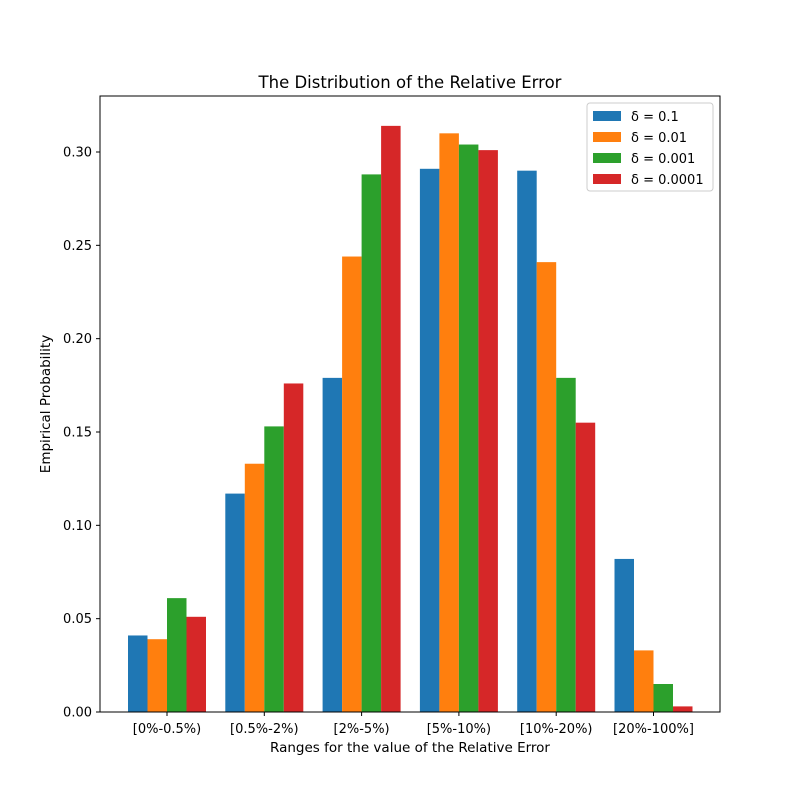 Image resolution: width=800 pixels, height=800 pixels. What do you see at coordinates (77, 246) in the screenshot?
I see `y-tick-label-5: 0.25` at bounding box center [77, 246].